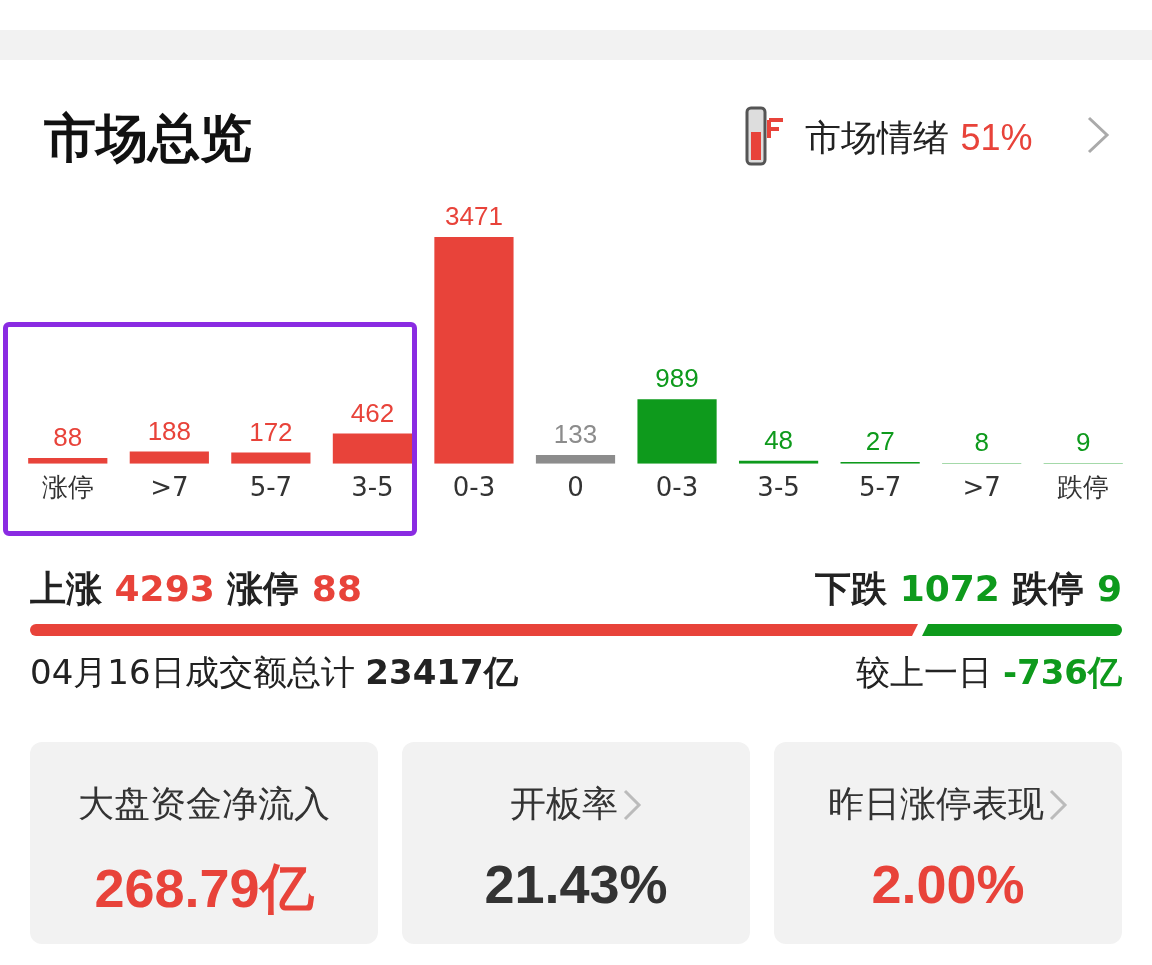  Describe the element at coordinates (474, 216) in the screenshot. I see `data-label: 3471` at that location.